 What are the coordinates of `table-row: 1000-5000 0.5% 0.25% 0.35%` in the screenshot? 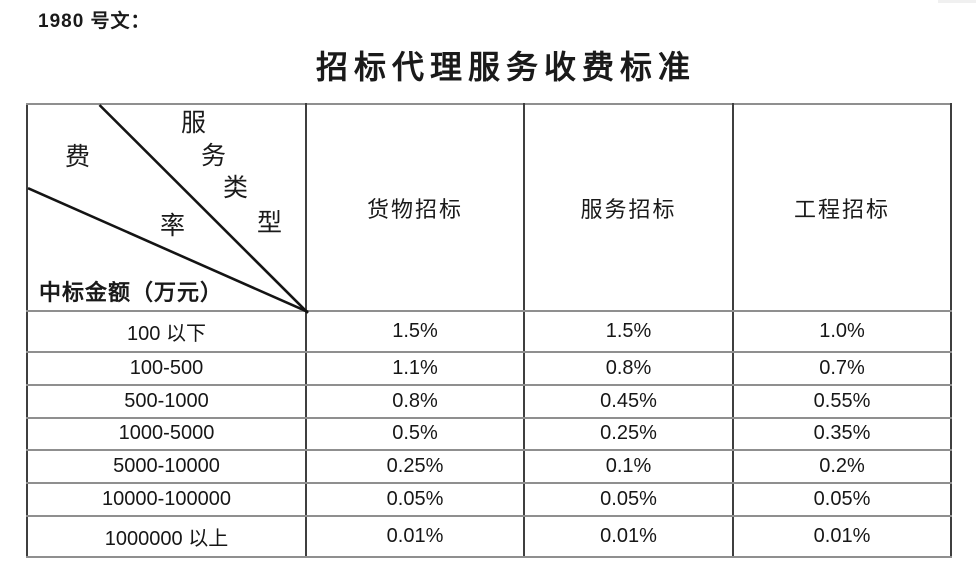 It's located at (489, 434).